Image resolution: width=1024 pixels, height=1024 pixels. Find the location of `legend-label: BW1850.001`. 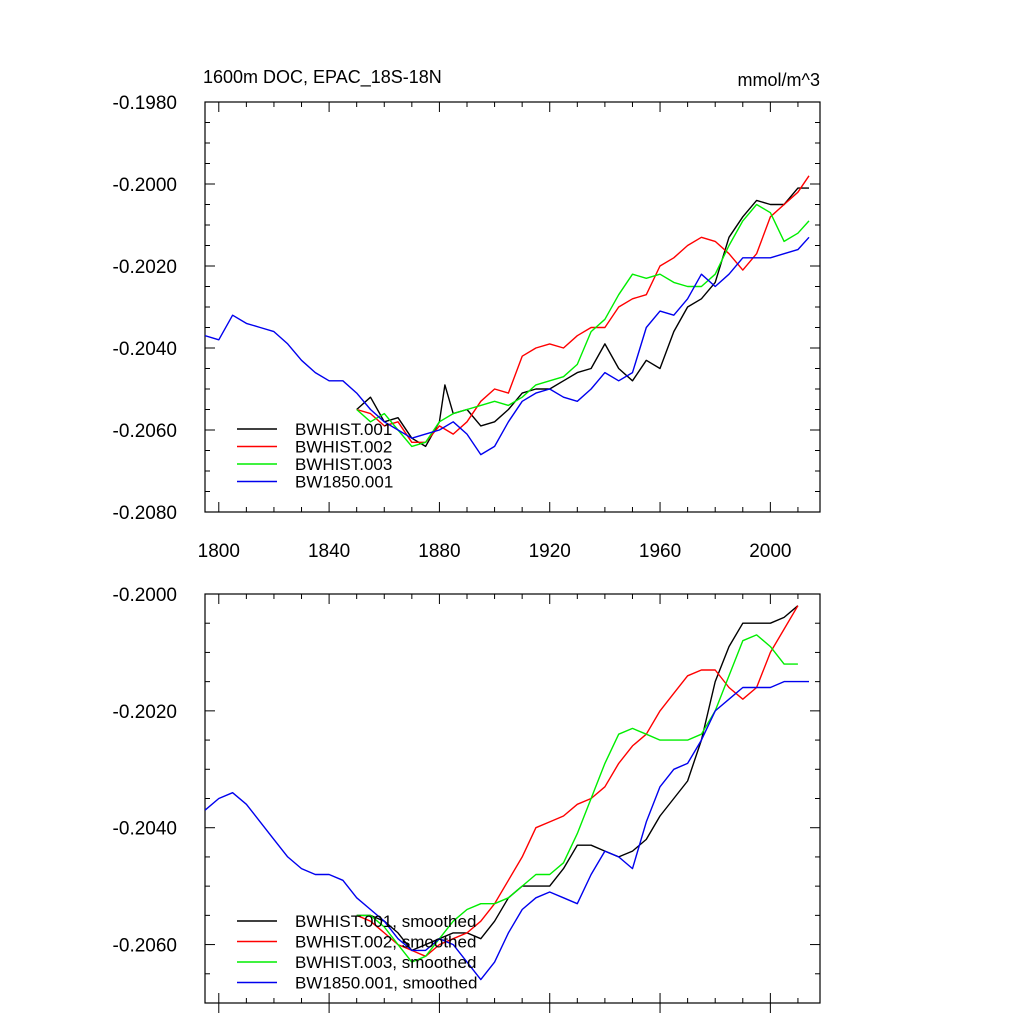

legend-label: BW1850.001 is located at coordinates (344, 482).